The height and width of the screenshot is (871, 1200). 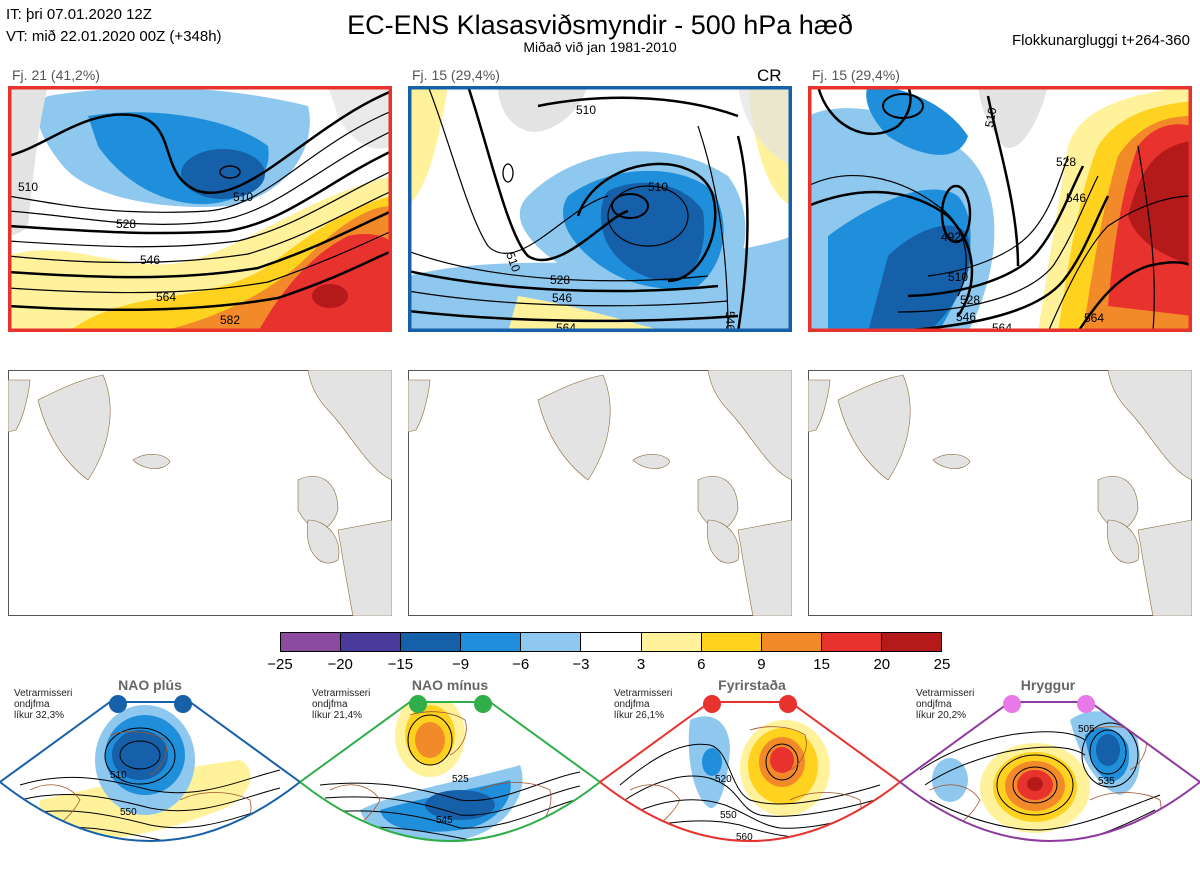 What do you see at coordinates (341, 704) in the screenshot?
I see `regime-2-note: Vetrarmisseri ondjfma líkur 21,4%` at bounding box center [341, 704].